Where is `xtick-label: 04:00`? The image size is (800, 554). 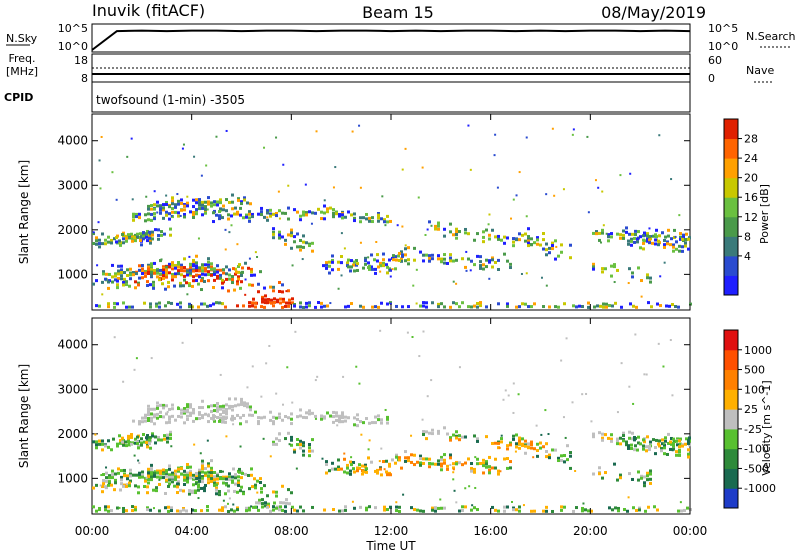 xtick-label: 04:00 is located at coordinates (191, 531).